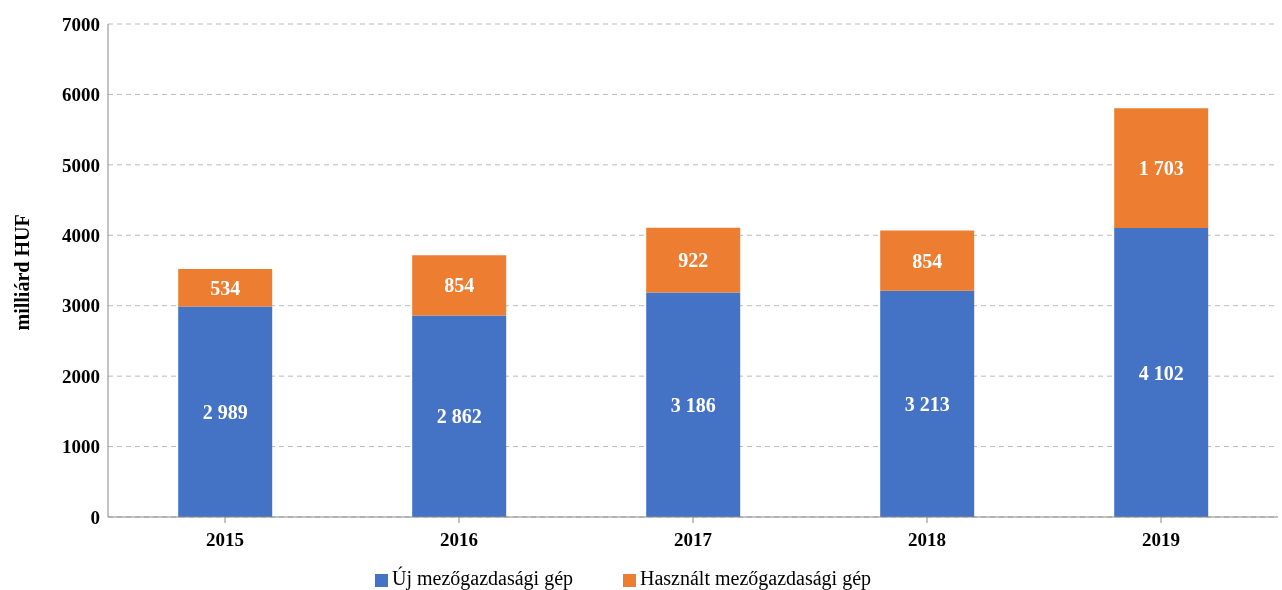 The width and height of the screenshot is (1282, 590). I want to click on y-tick-label: 6000, so click(81, 95).